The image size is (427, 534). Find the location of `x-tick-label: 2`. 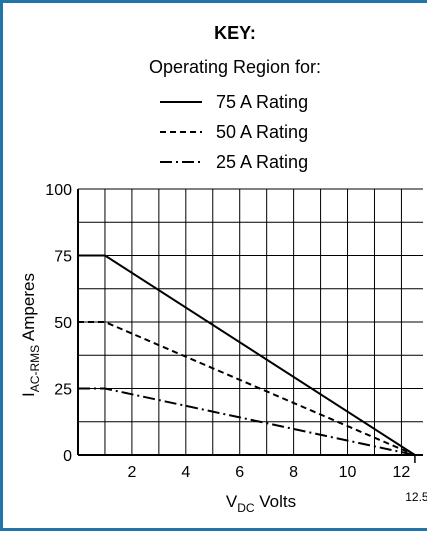

x-tick-label: 2 is located at coordinates (131, 472).